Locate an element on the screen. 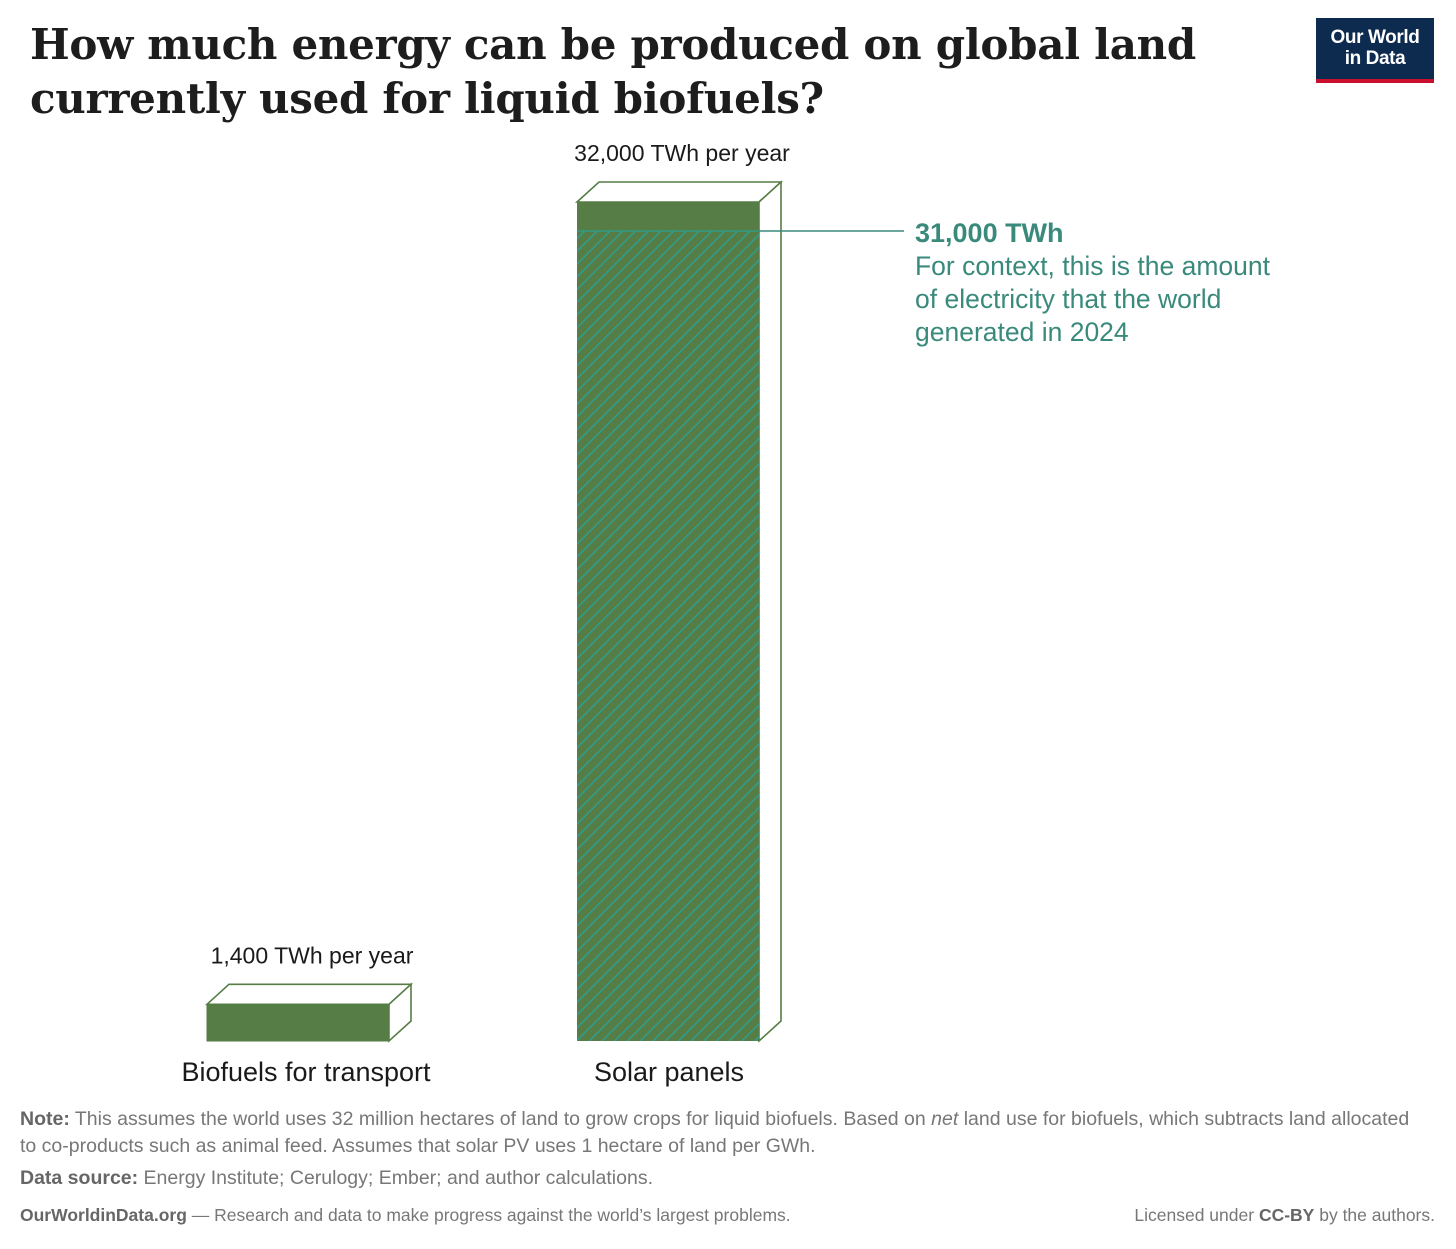  annotation-line-1: For context, this is the amount is located at coordinates (1093, 266).